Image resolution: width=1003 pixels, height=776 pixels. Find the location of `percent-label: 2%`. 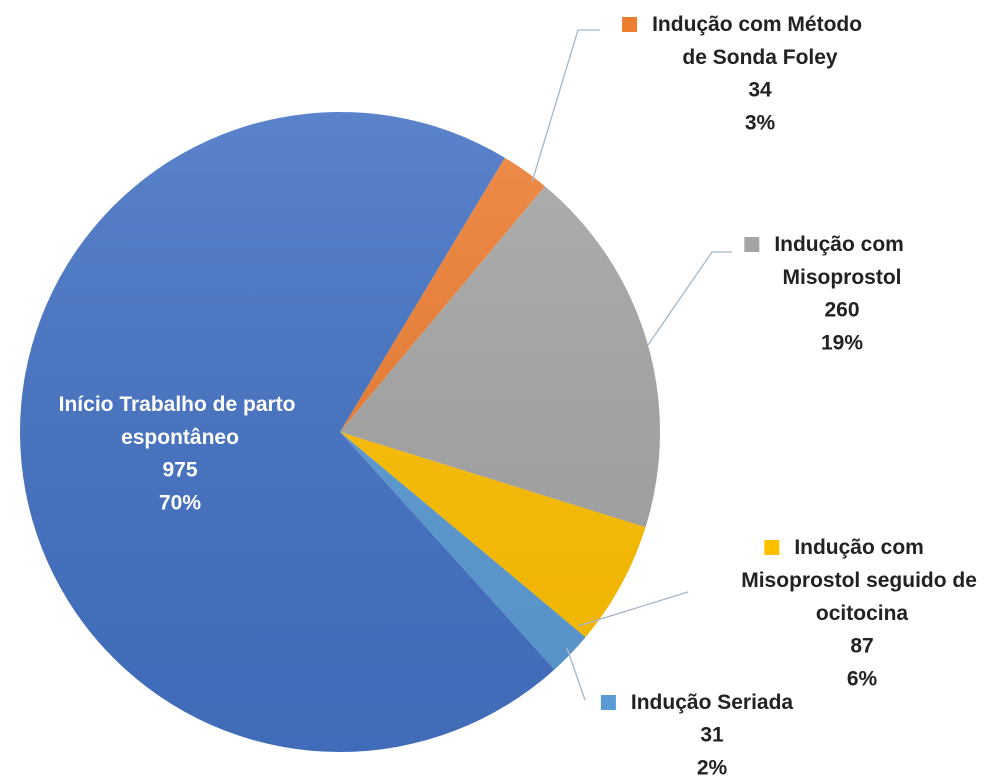

percent-label: 2% is located at coordinates (712, 766).